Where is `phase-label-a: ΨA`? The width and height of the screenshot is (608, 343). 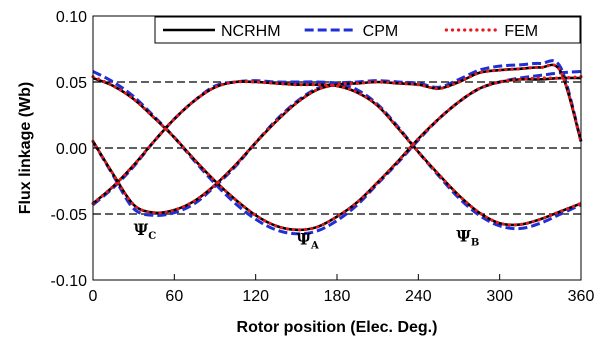
phase-label-a: ΨA is located at coordinates (307, 240).